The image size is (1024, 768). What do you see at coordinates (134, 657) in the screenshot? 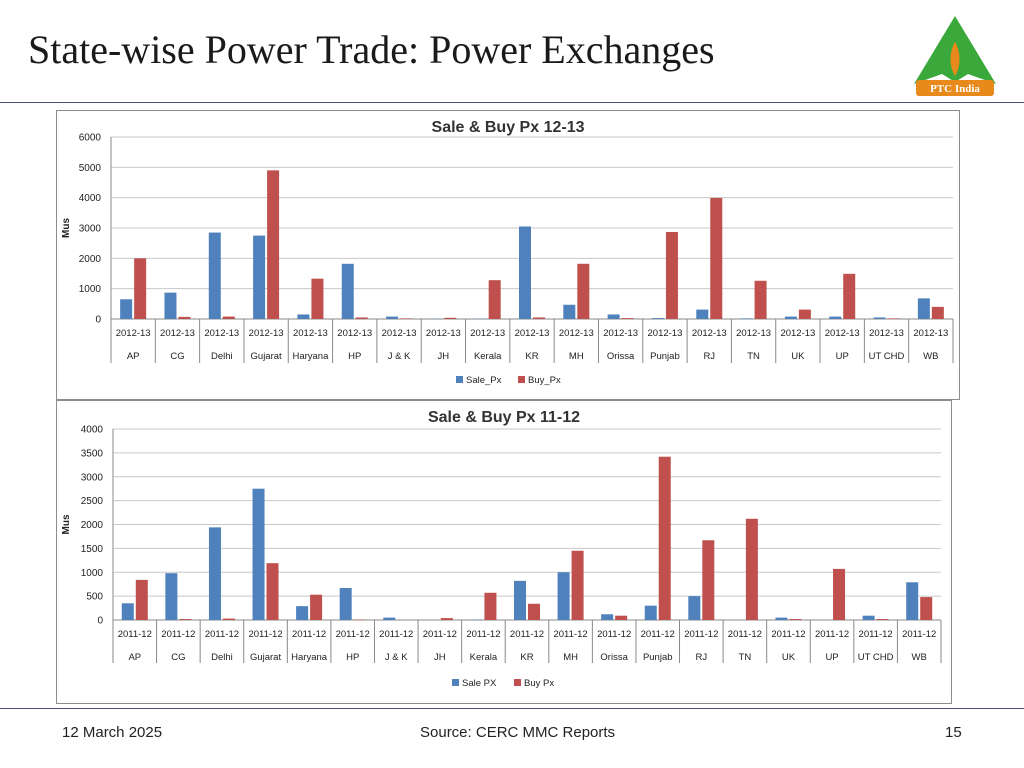
I see `x-category-label: AP` at bounding box center [134, 657].